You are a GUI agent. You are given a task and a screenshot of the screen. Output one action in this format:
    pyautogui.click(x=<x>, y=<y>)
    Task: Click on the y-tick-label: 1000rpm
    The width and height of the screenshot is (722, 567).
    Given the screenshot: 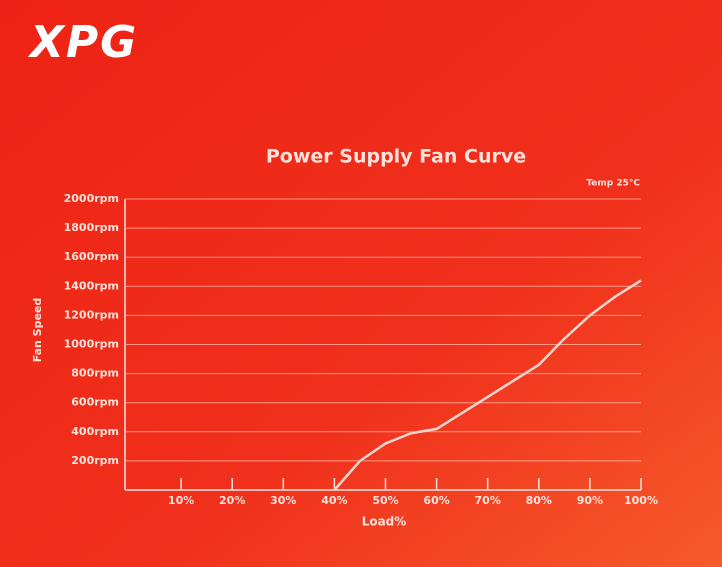 What is the action you would take?
    pyautogui.click(x=91, y=344)
    